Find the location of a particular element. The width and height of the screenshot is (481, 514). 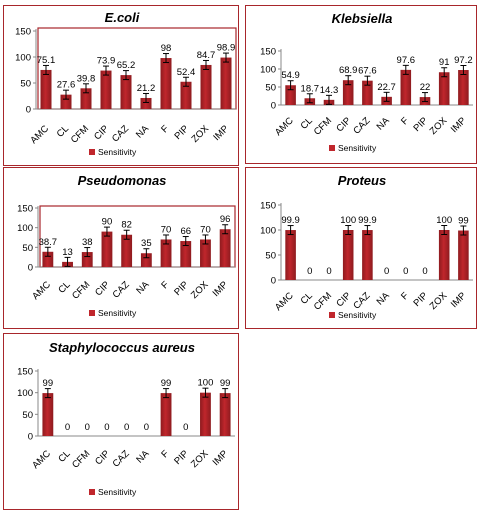

data-label: 27.6 is located at coordinates (66, 85).